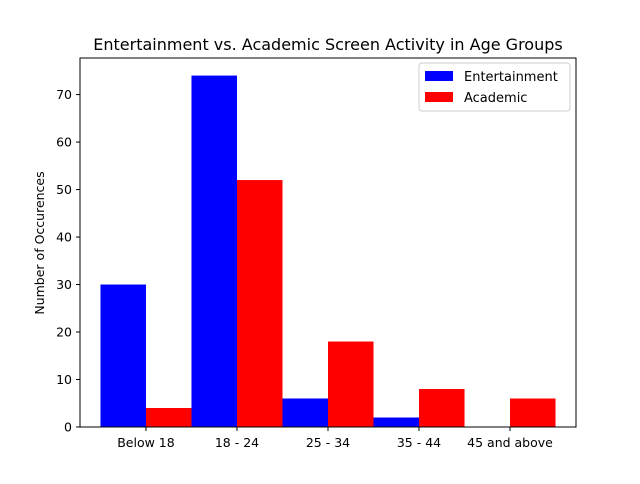  What do you see at coordinates (511, 77) in the screenshot?
I see `legend-label-entertainment: Entertainment` at bounding box center [511, 77].